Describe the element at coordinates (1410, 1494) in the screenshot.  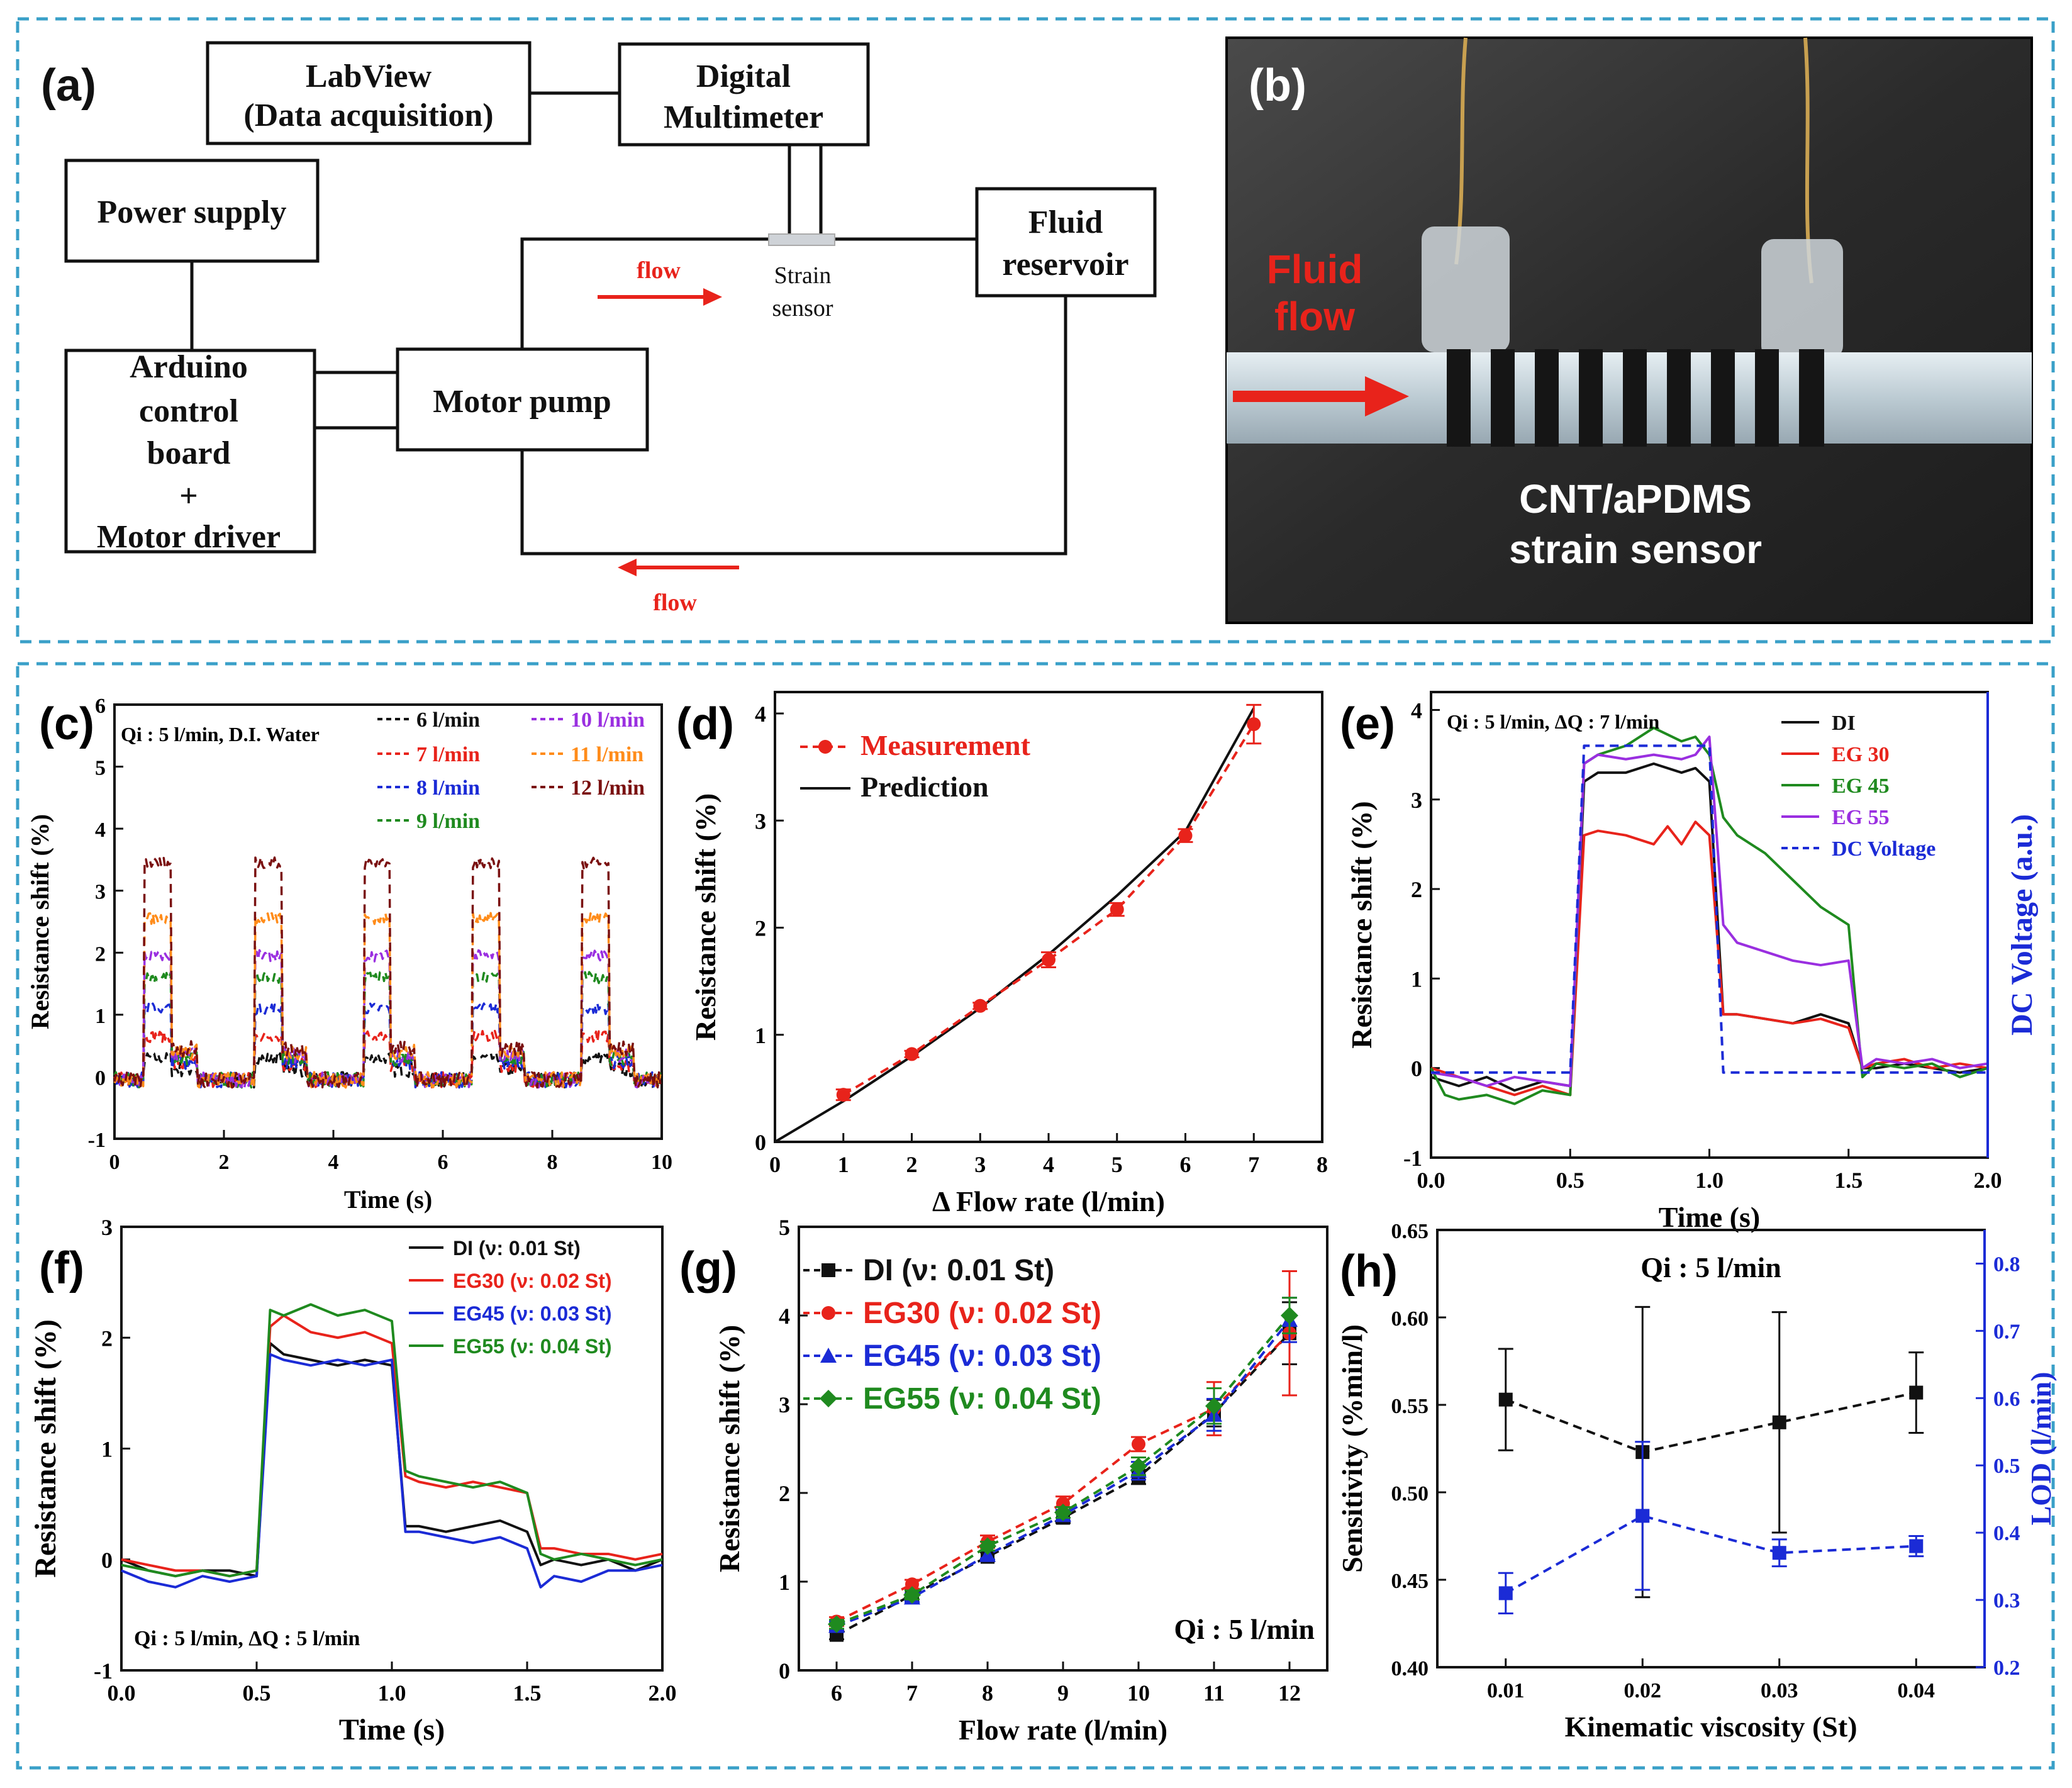
I see `y-tick-label: 0.50` at that location.